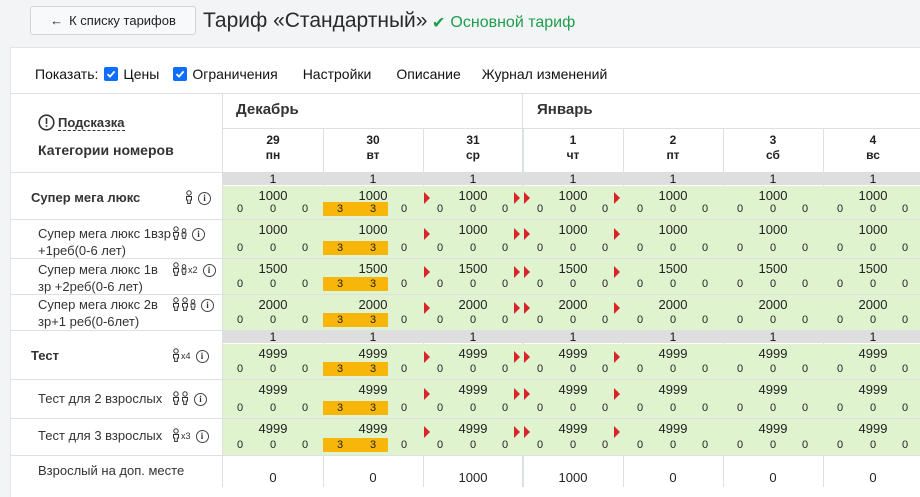 This screenshot has width=920, height=497. What do you see at coordinates (111, 74) in the screenshot?
I see `prices-checkbox` at bounding box center [111, 74].